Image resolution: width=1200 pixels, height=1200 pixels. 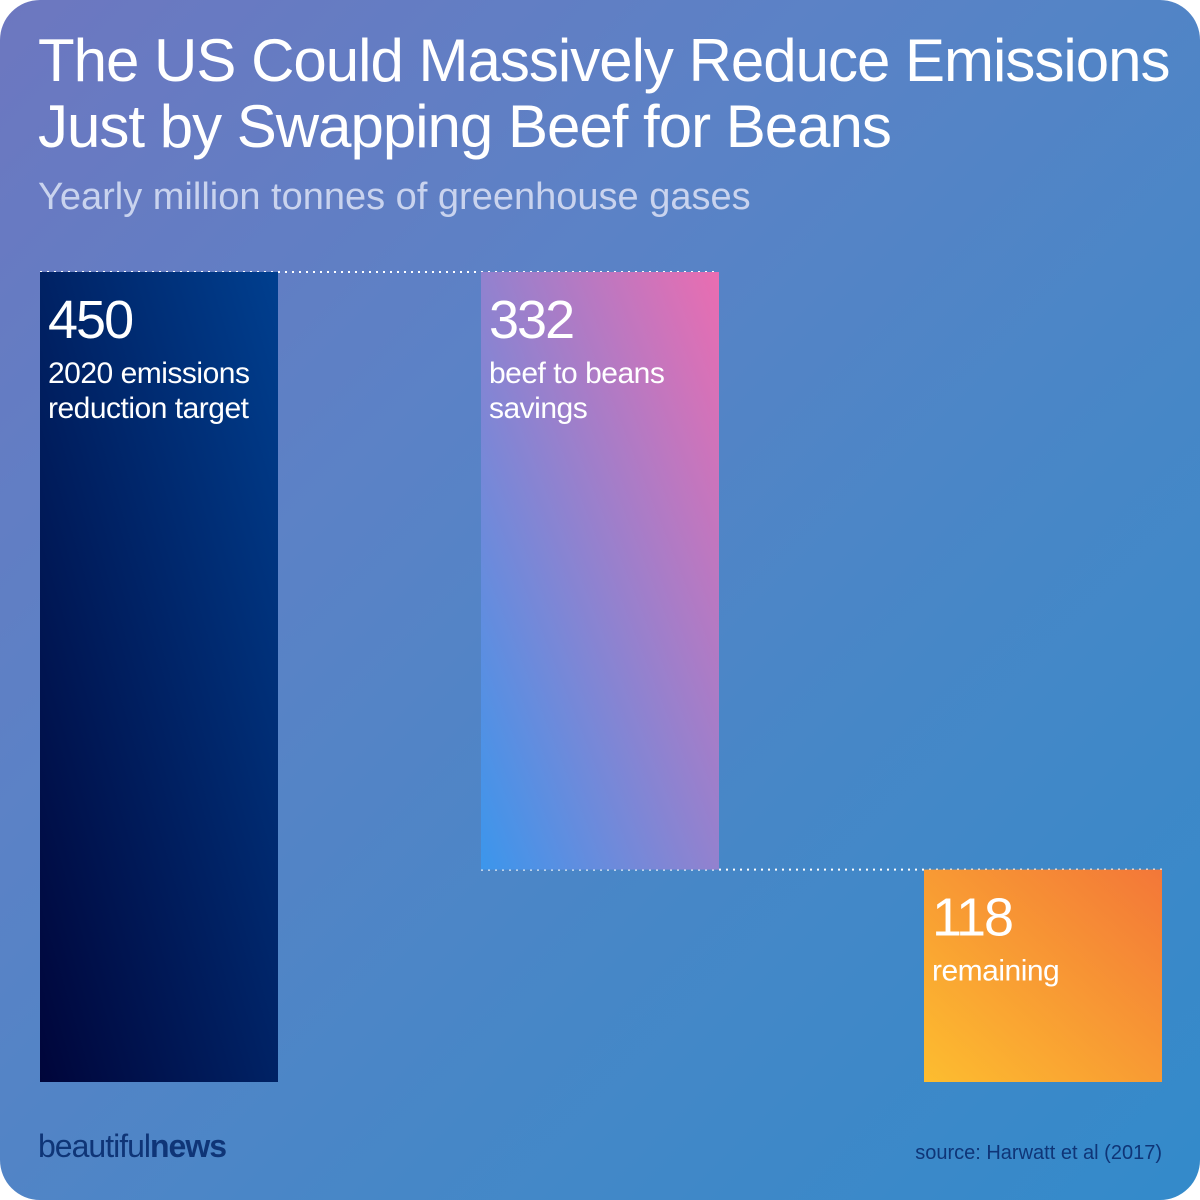 What do you see at coordinates (149, 408) in the screenshot?
I see `bar-1-category-label-line-2: reduction target` at bounding box center [149, 408].